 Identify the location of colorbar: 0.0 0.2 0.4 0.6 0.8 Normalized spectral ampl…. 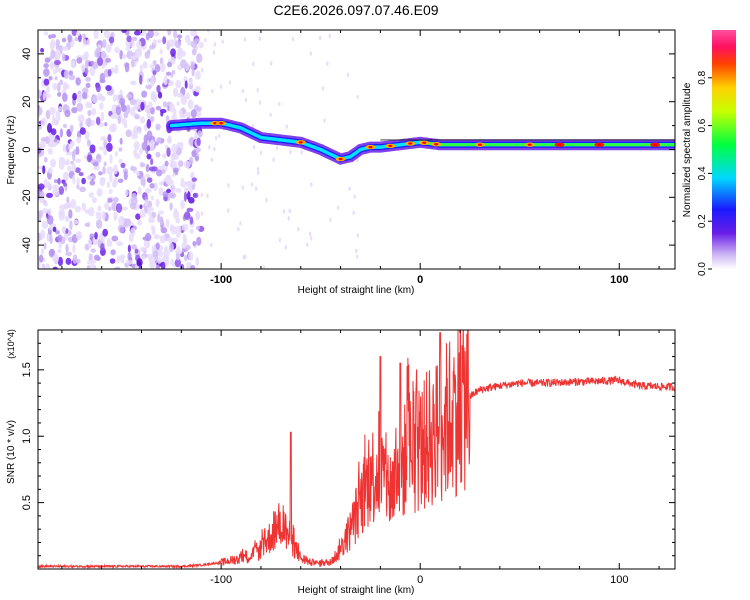
(709, 153).